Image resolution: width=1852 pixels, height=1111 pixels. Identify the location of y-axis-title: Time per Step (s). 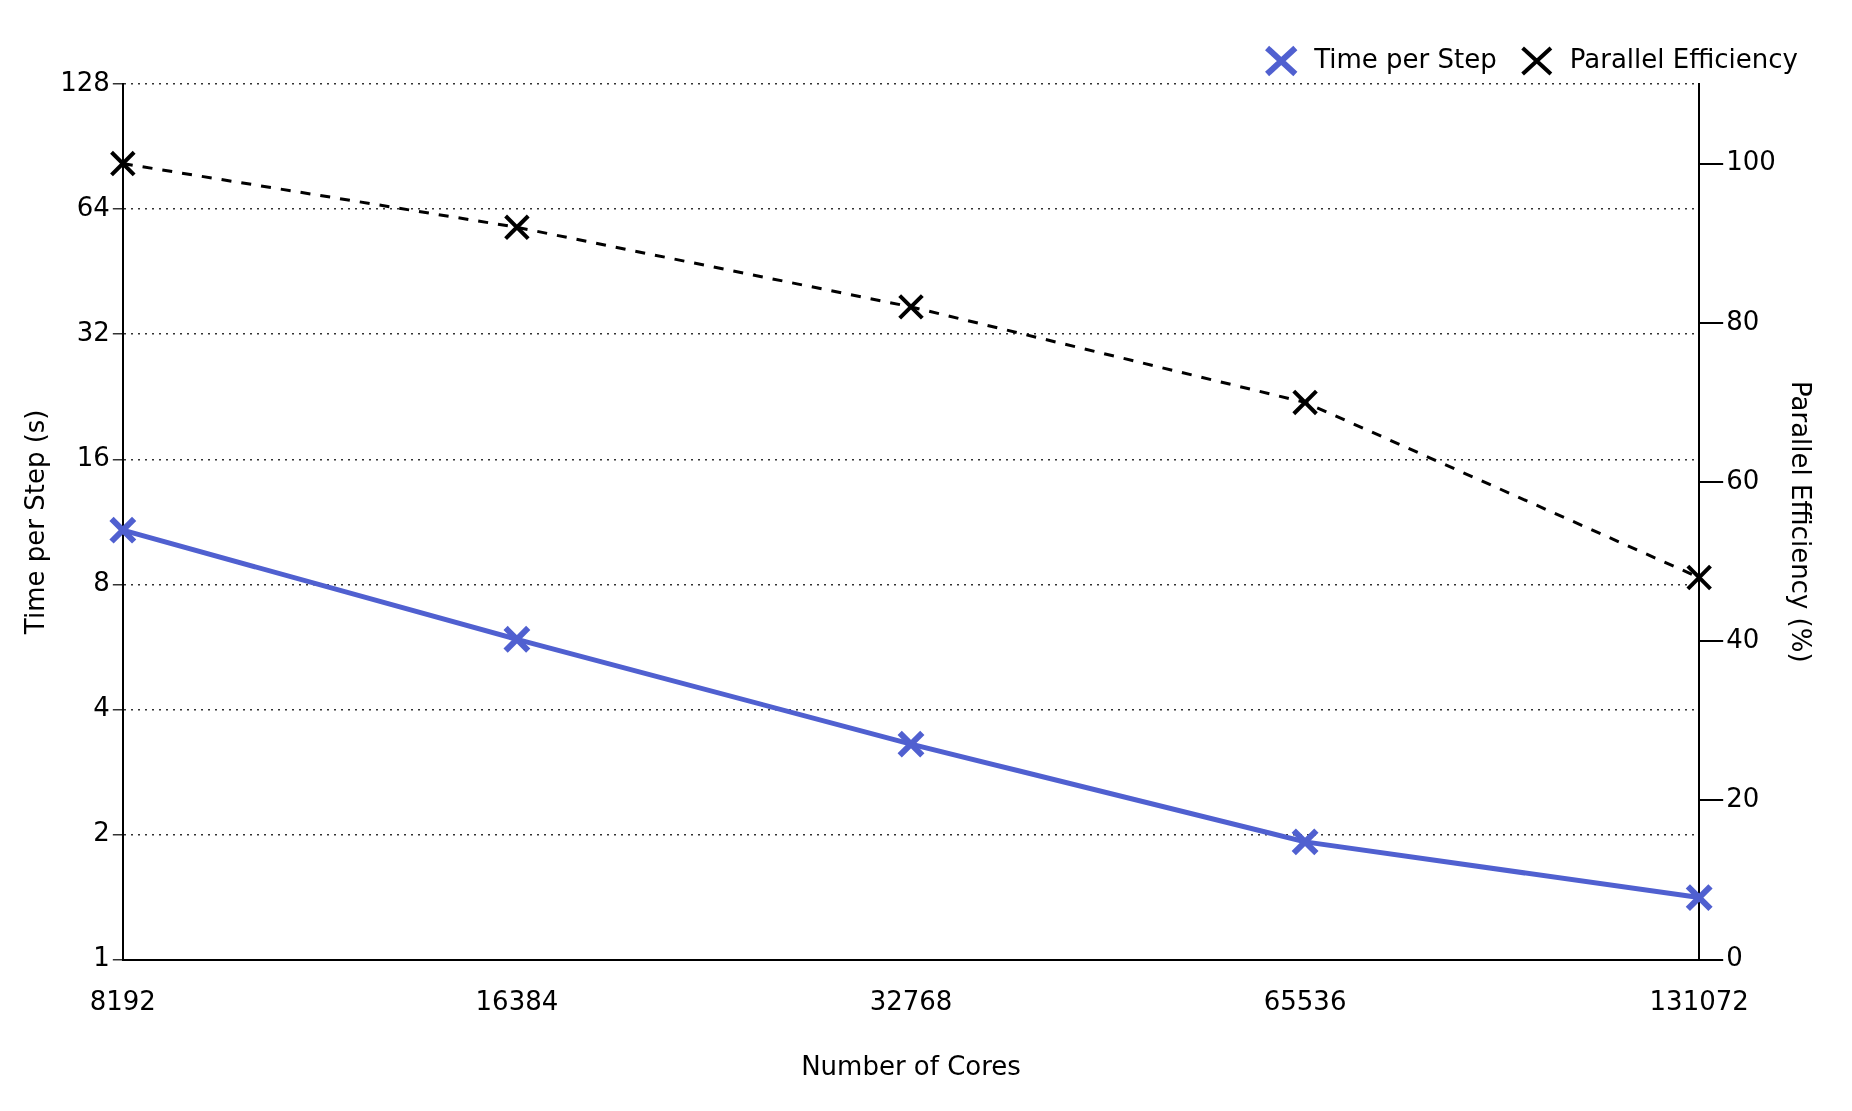
(35, 522).